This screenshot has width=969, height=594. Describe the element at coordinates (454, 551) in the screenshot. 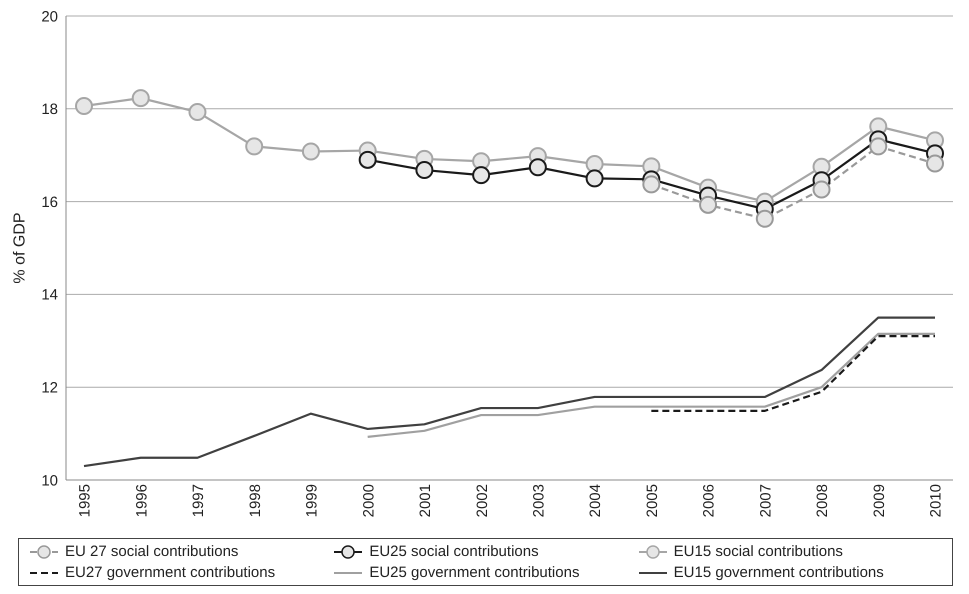

I see `legend-label: EU25 social contributions` at that location.